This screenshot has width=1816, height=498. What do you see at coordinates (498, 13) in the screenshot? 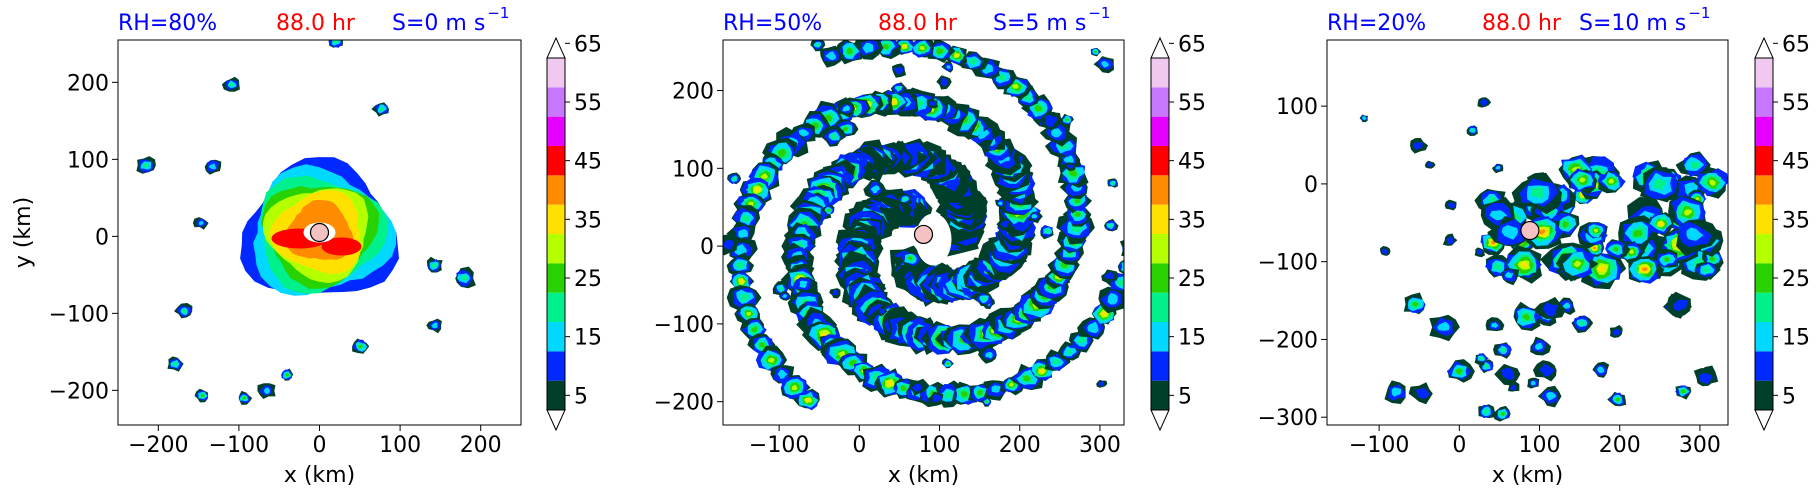
I see `title-shear-exponent: −1` at bounding box center [498, 13].